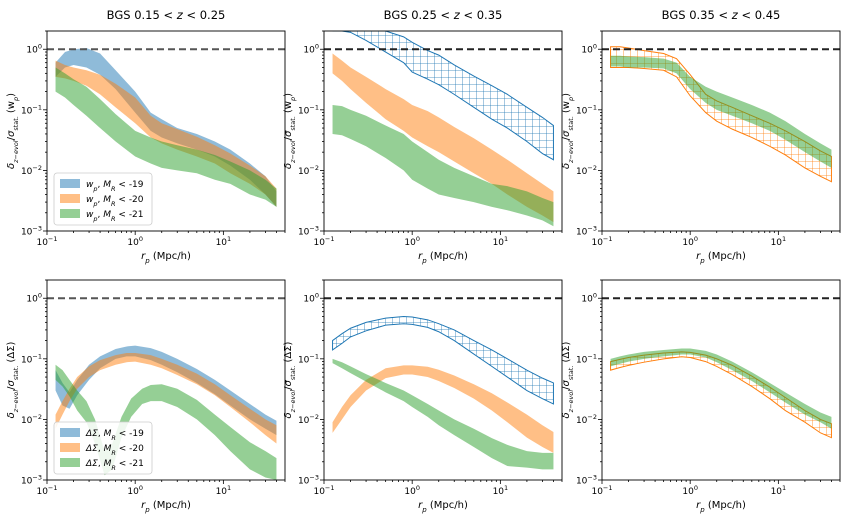 This screenshot has width=855, height=523. Describe the element at coordinates (114, 450) in the screenshot. I see `legend-entry-label: ΔΣ, MR < -20` at that location.